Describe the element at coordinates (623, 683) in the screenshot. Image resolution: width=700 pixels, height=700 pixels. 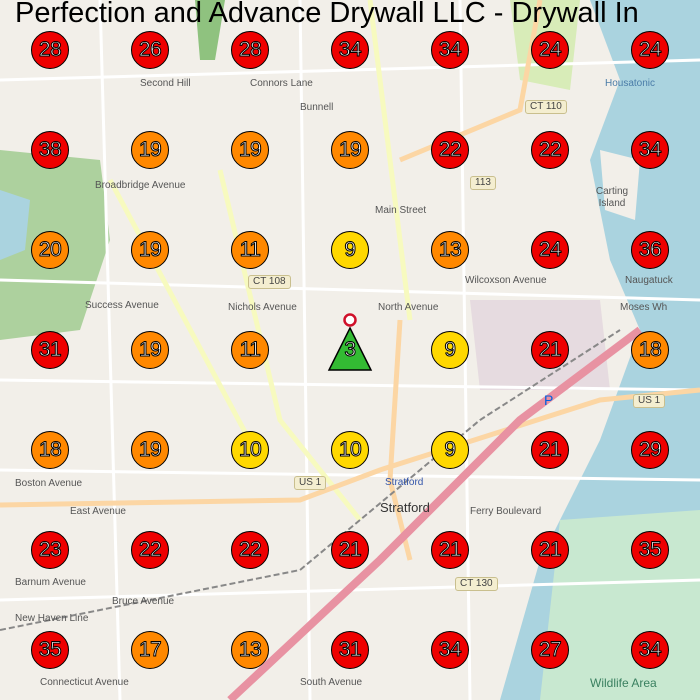
I see `map-label: Wildlife Area` at that location.